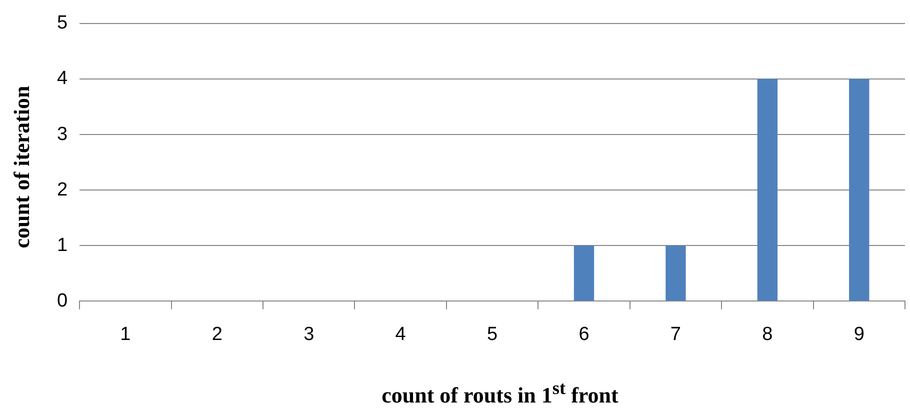 The image size is (910, 410). Describe the element at coordinates (62, 79) in the screenshot. I see `y-tick-label: 4` at that location.